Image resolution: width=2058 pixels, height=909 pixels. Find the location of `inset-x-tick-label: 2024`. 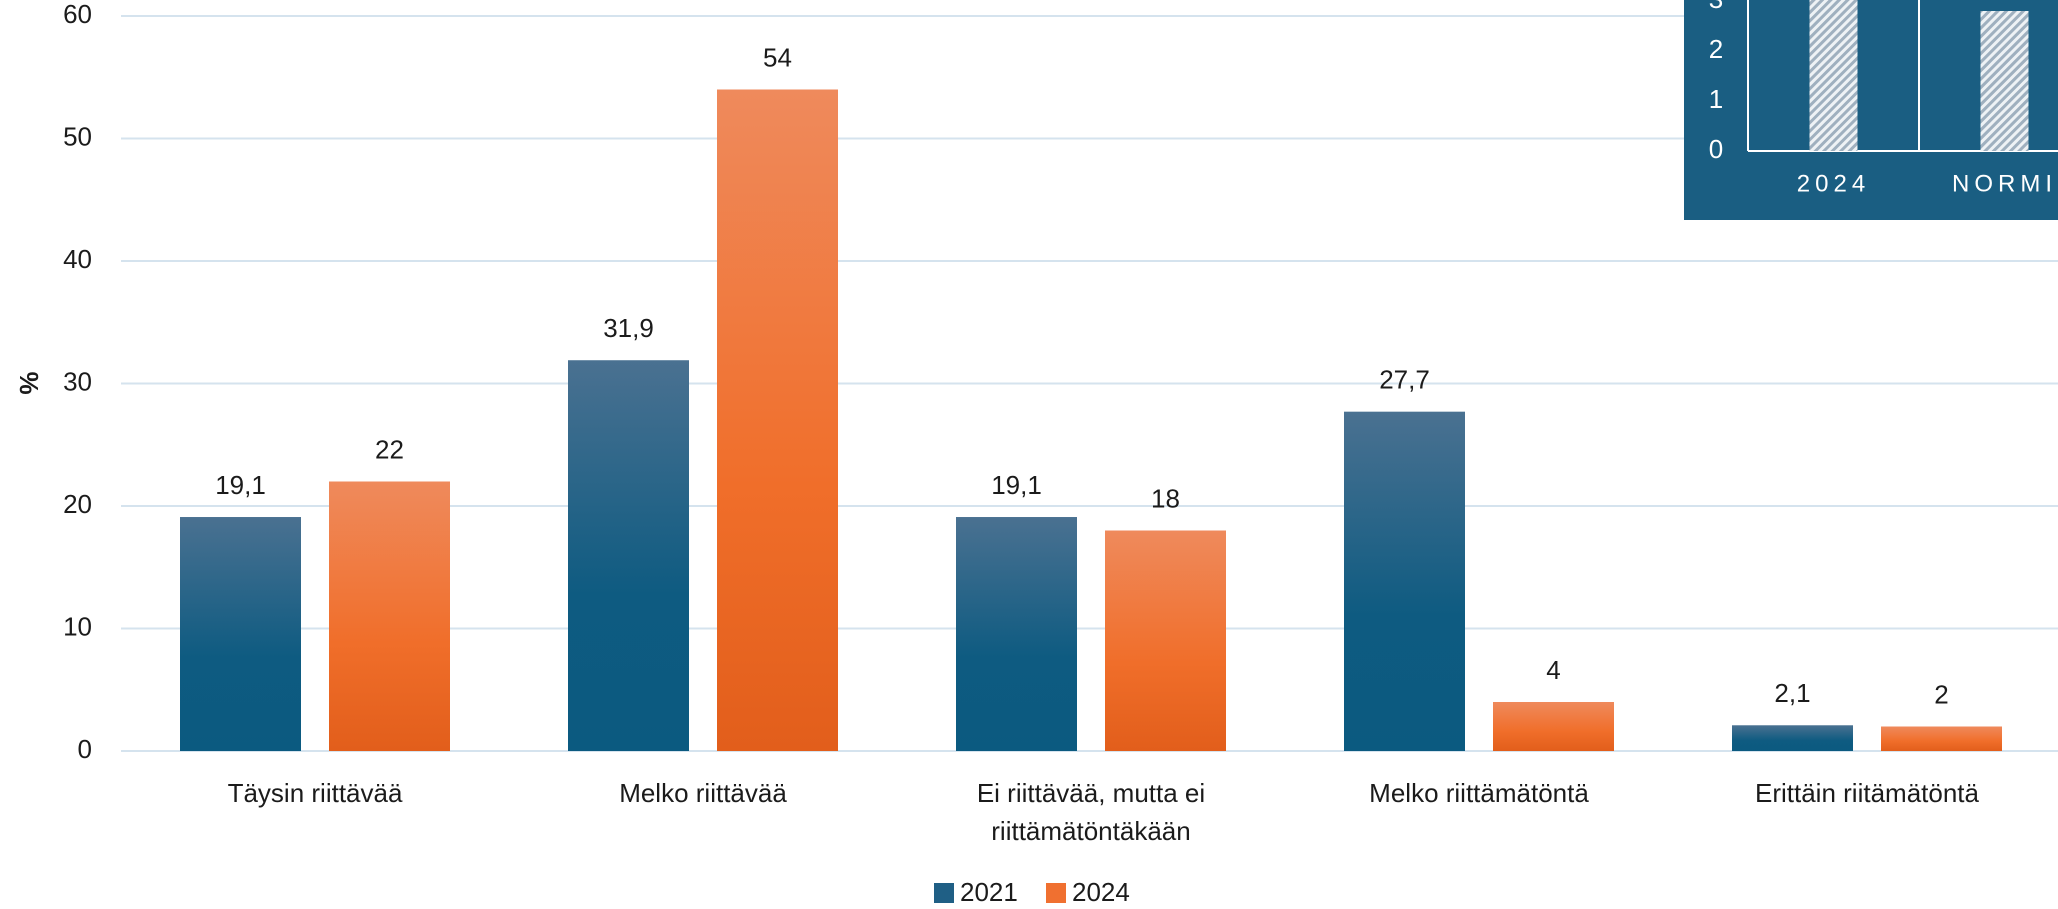

inset-x-tick-label: 2024 is located at coordinates (1833, 183).